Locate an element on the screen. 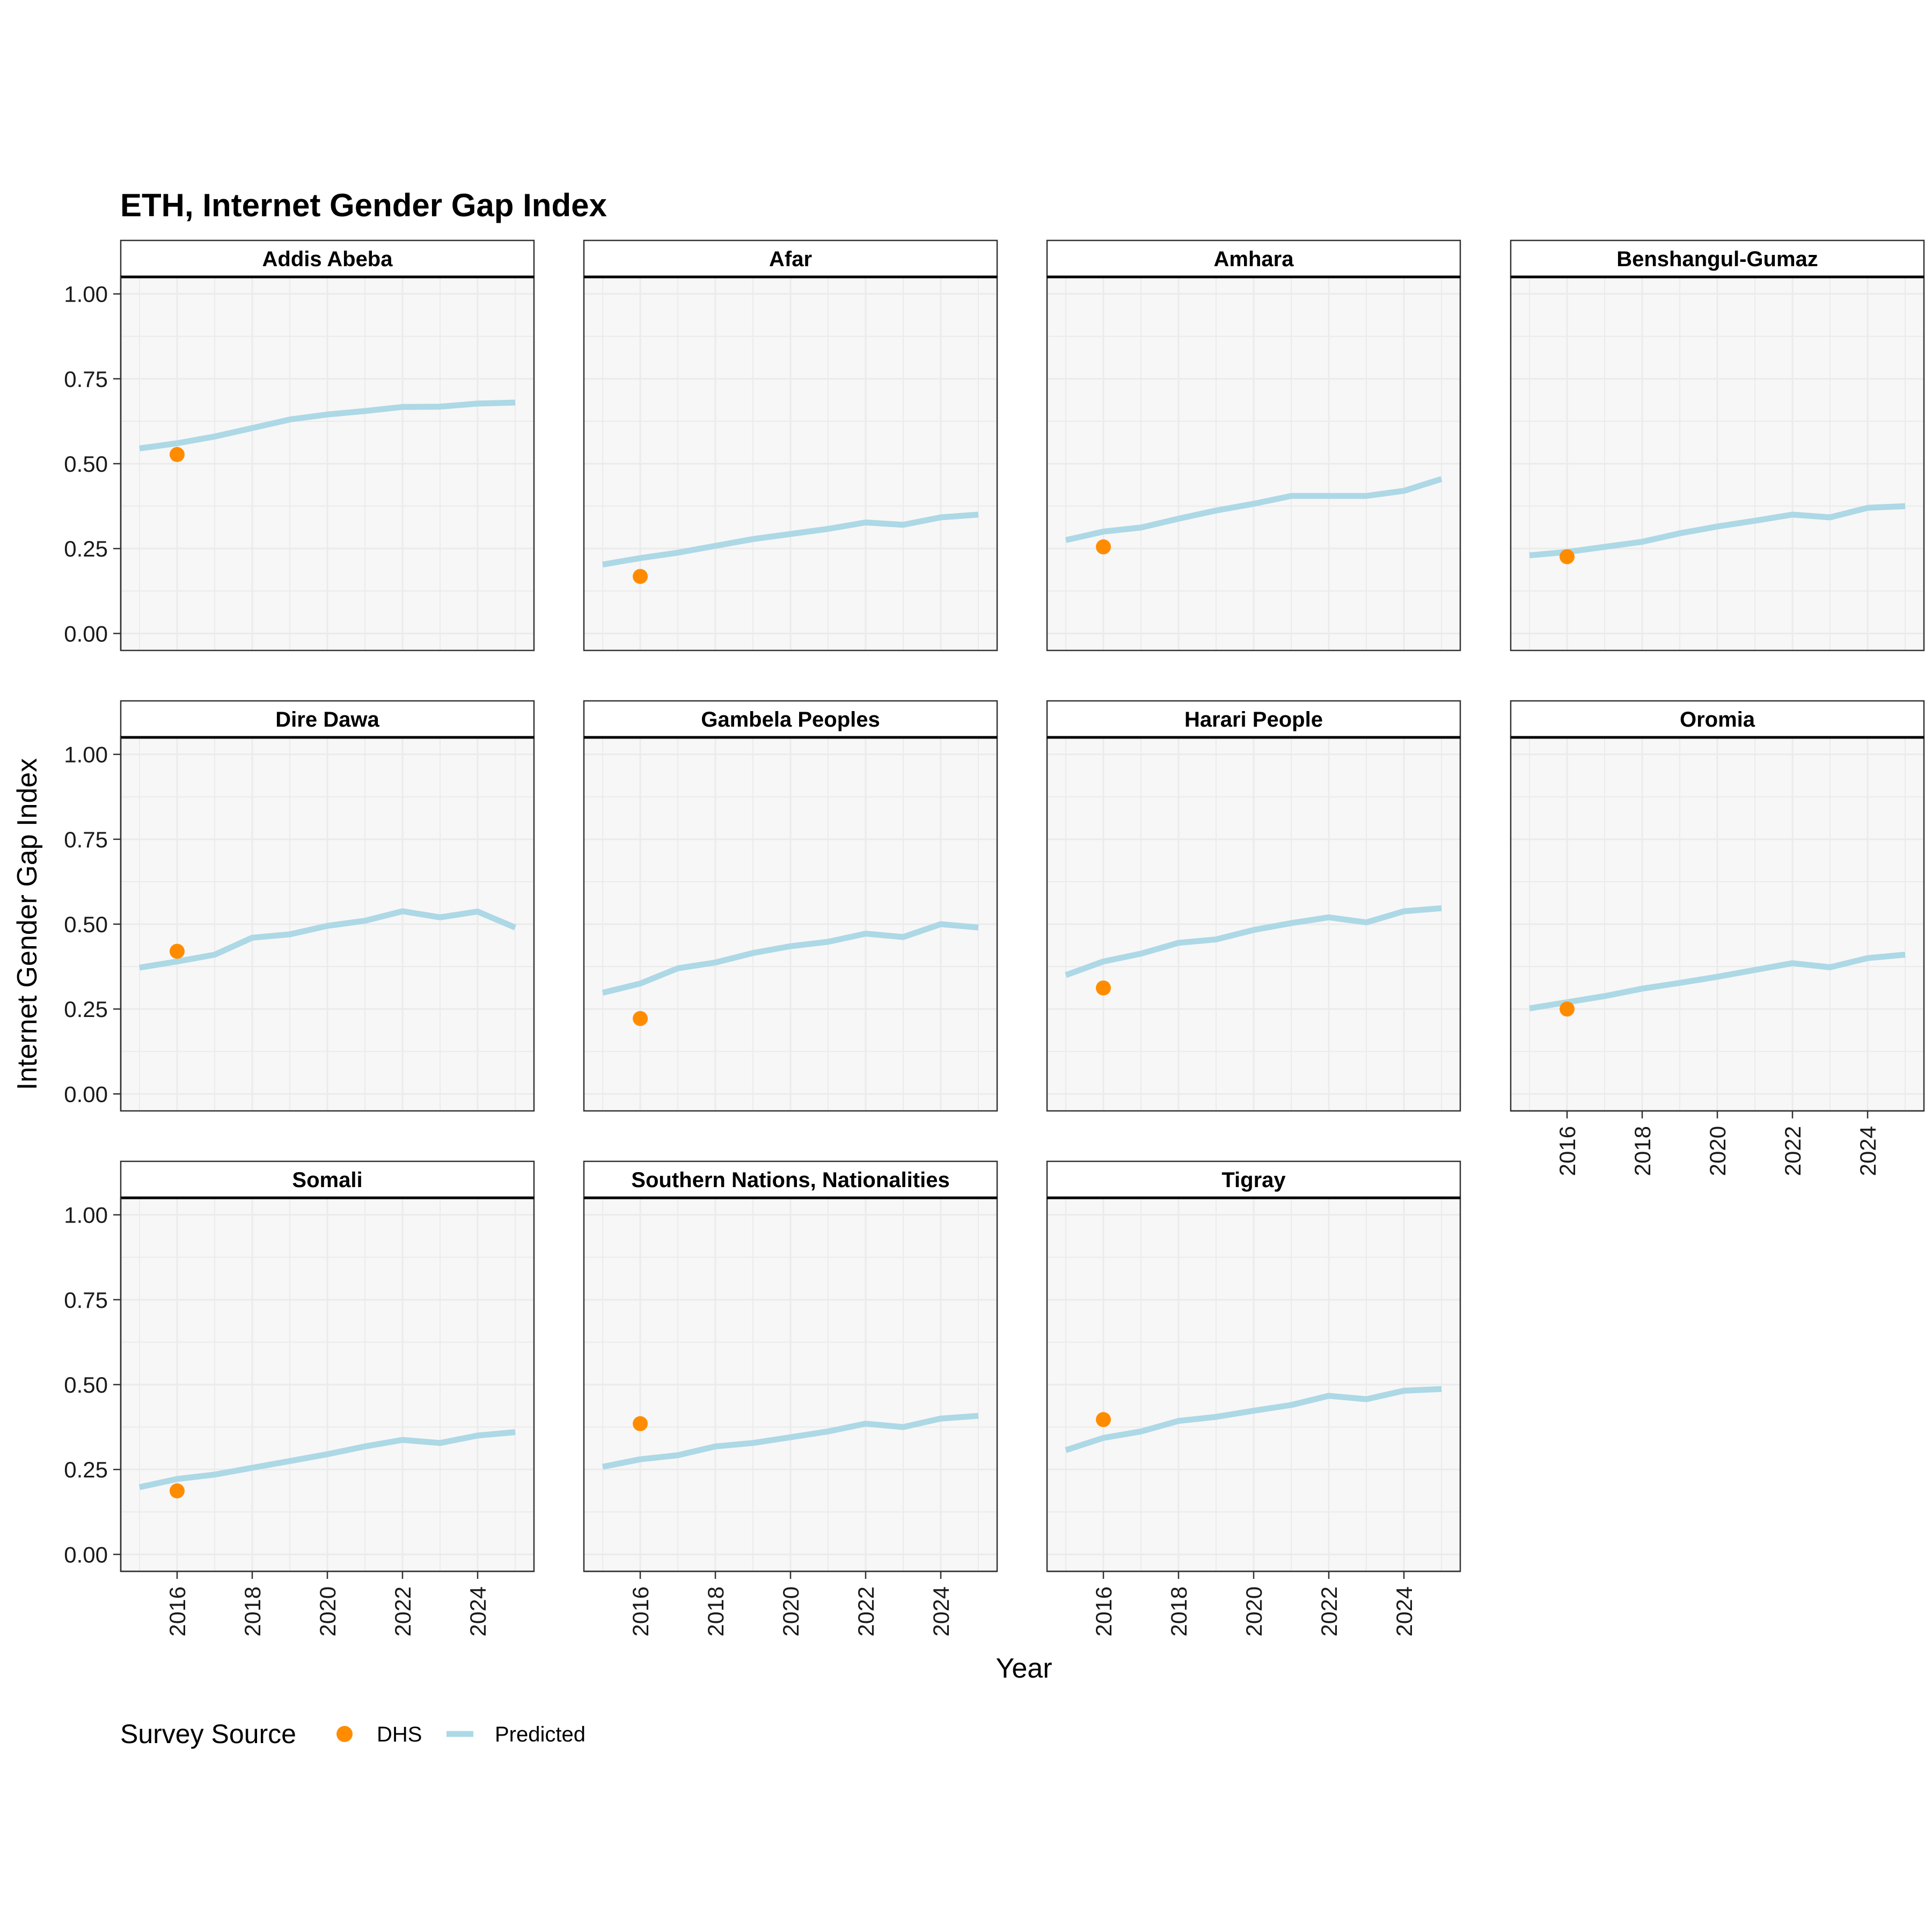 Image resolution: width=1932 pixels, height=1932 pixels. legend-key-dhs is located at coordinates (344, 1734).